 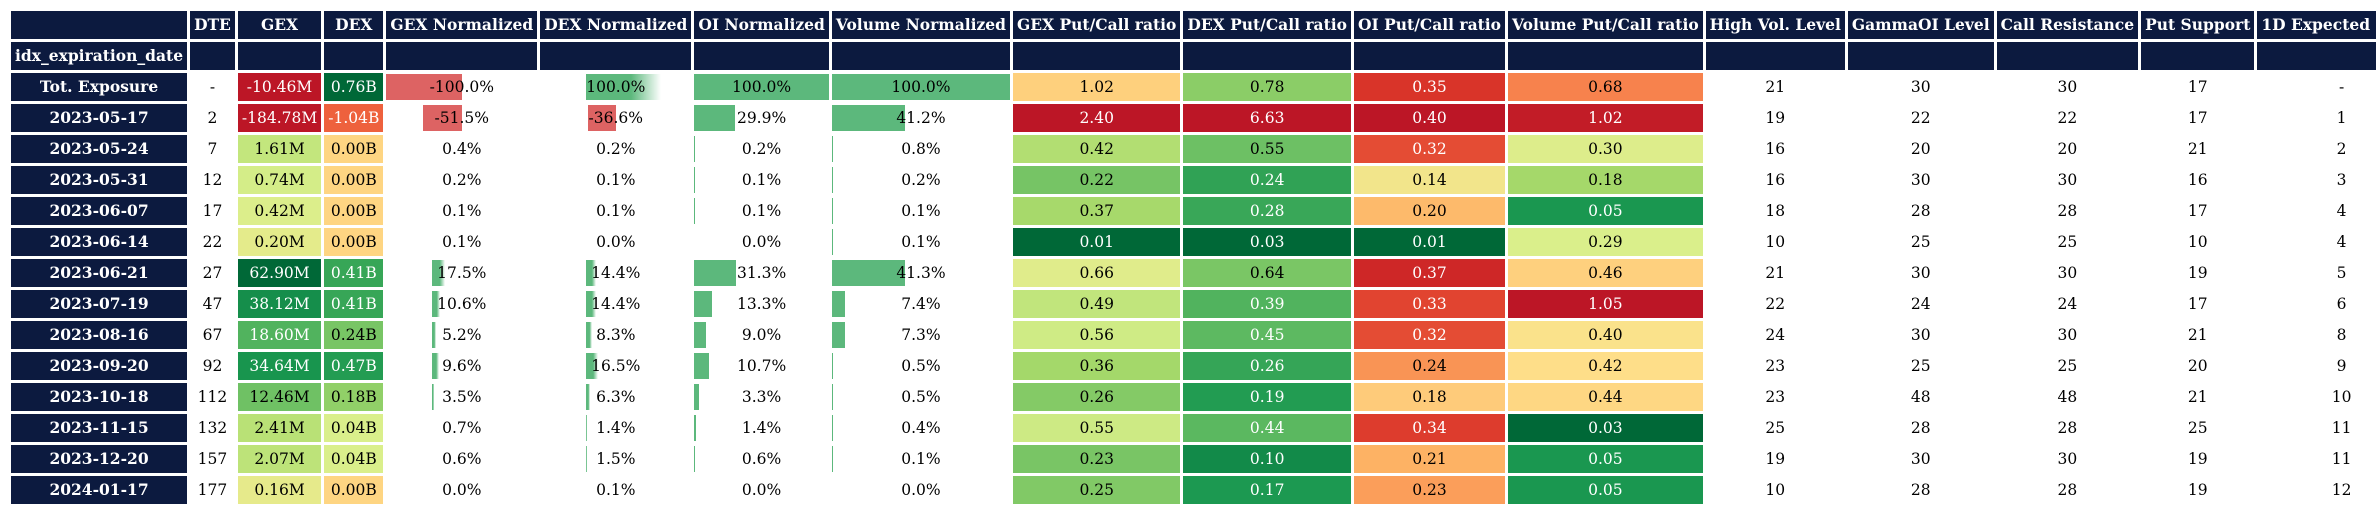 What do you see at coordinates (99, 242) in the screenshot?
I see `row-date-label: 2023-06-14` at bounding box center [99, 242].